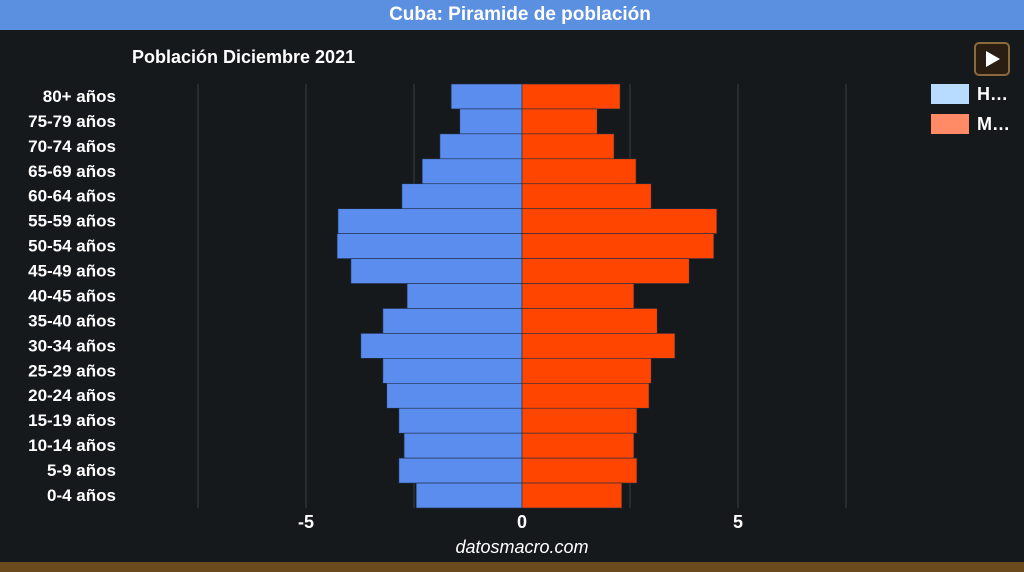  I want to click on y-tick-label: 60-64 años, so click(72, 196).